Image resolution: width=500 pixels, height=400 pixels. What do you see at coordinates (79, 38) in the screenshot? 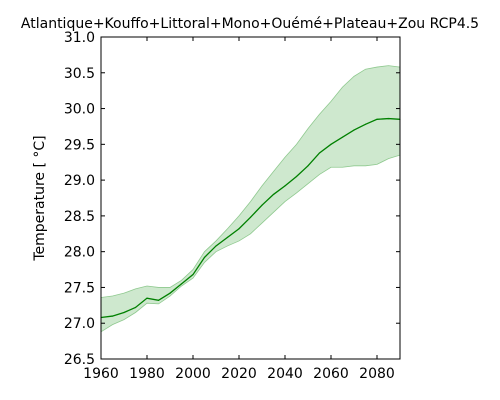
I see `y-tick-label: 31.0` at bounding box center [79, 38].